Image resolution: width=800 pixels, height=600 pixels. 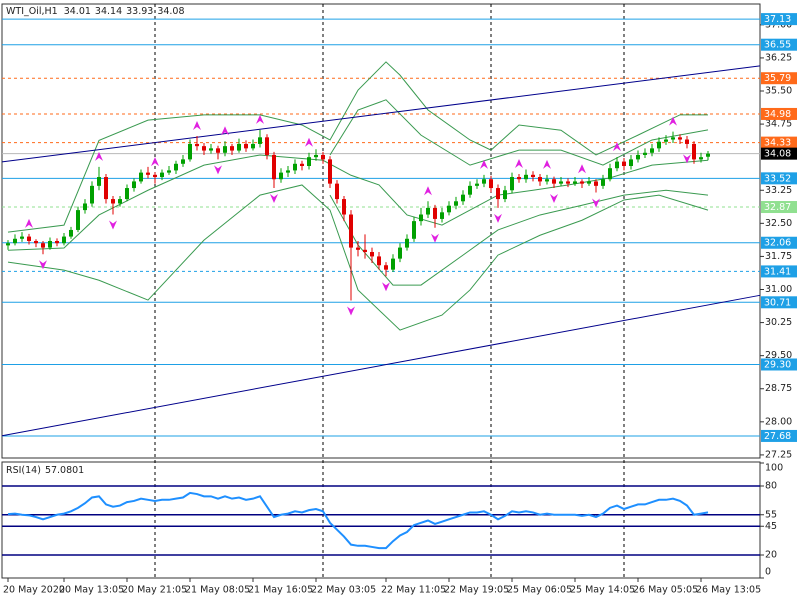 I want to click on y-tick-label: 31.75, so click(x=778, y=256).